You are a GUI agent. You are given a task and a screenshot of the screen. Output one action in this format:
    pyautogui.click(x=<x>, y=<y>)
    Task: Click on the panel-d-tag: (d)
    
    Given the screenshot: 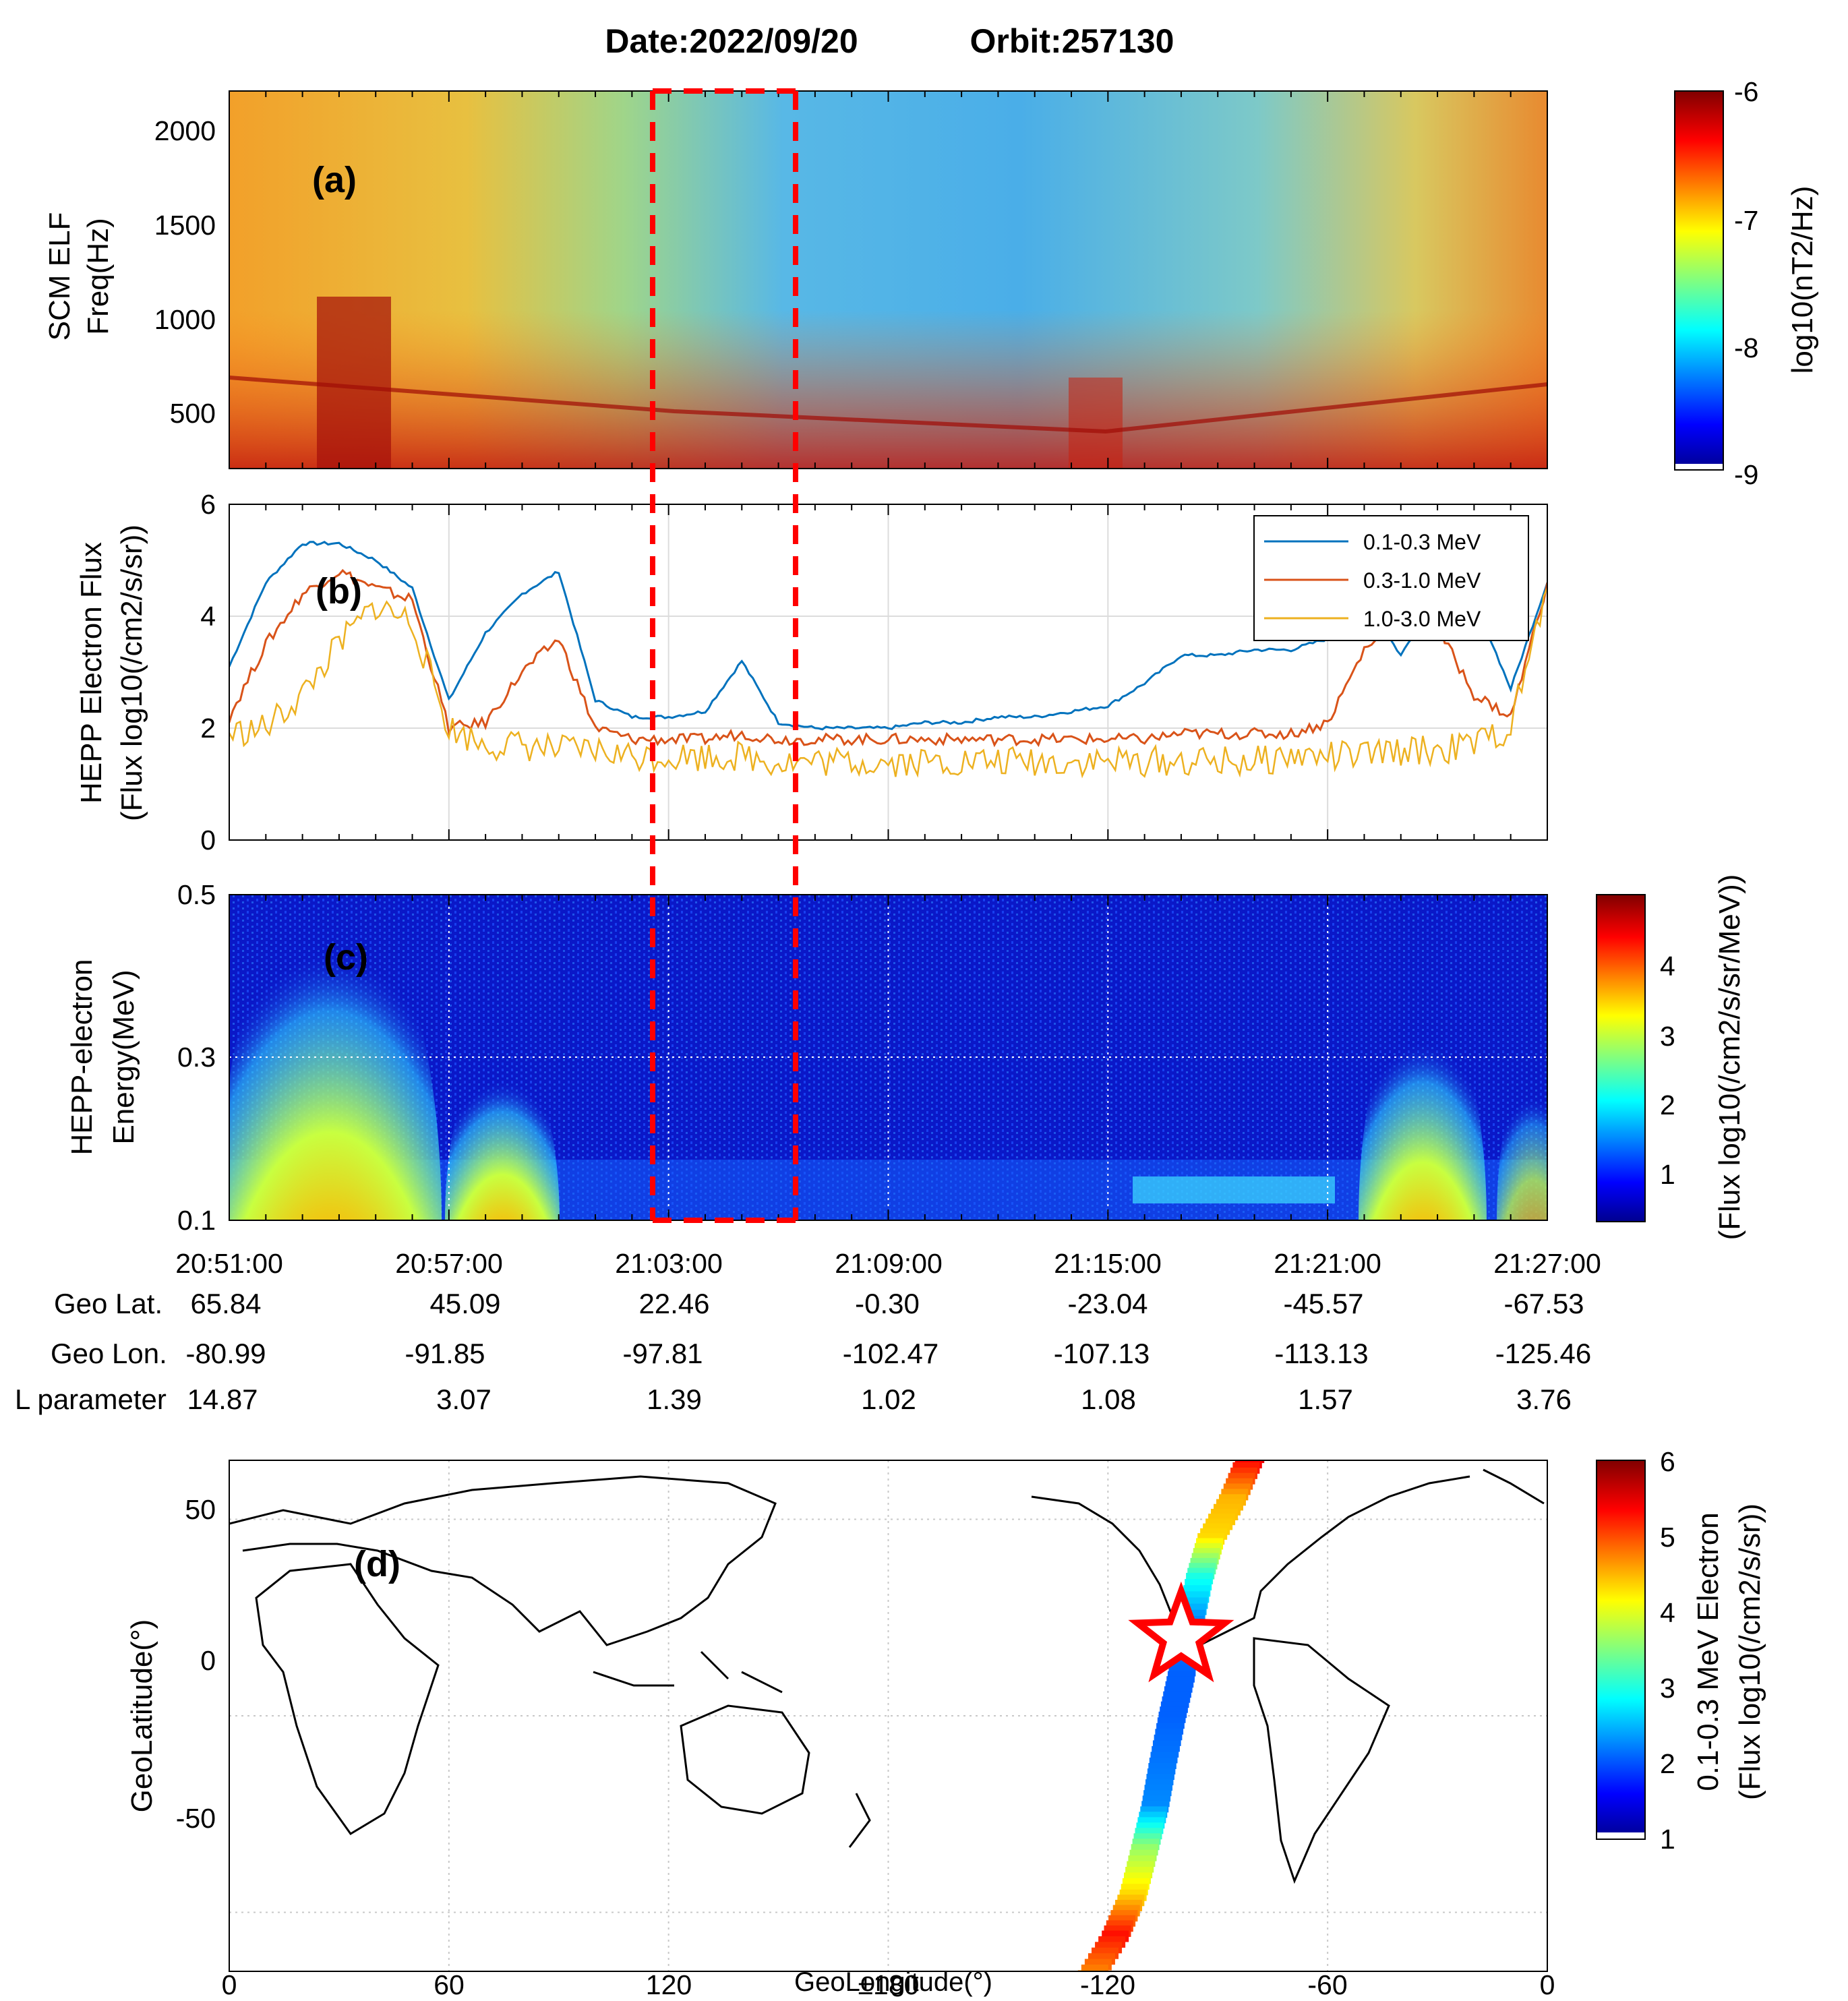 What is the action you would take?
    pyautogui.click(x=377, y=1564)
    